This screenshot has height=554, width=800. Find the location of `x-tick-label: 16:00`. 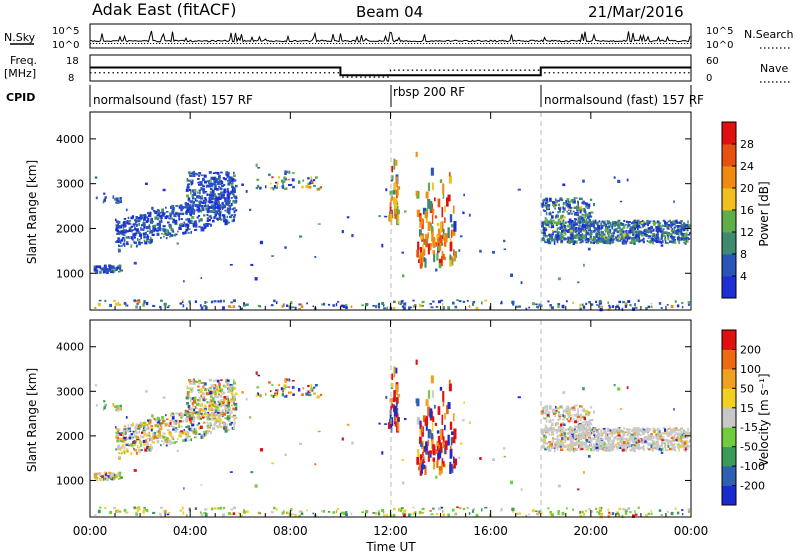

x-tick-label: 16:00 is located at coordinates (490, 531).